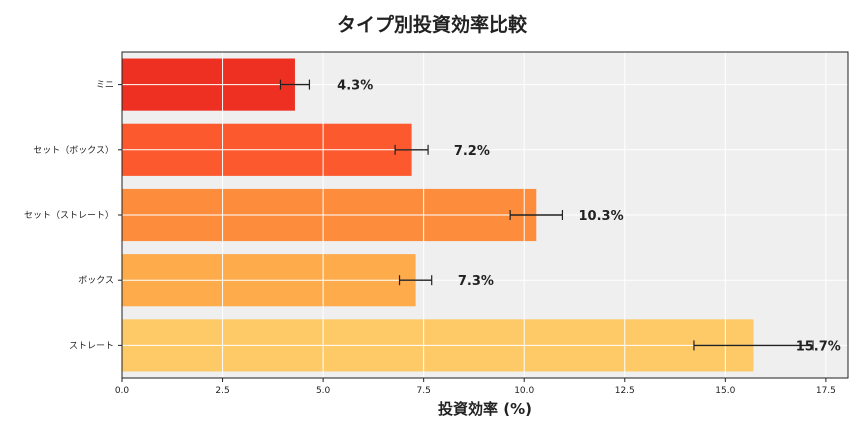 Image resolution: width=864 pixels, height=432 pixels. What do you see at coordinates (105, 86) in the screenshot?
I see `y-tick-label: ミニ` at bounding box center [105, 86].